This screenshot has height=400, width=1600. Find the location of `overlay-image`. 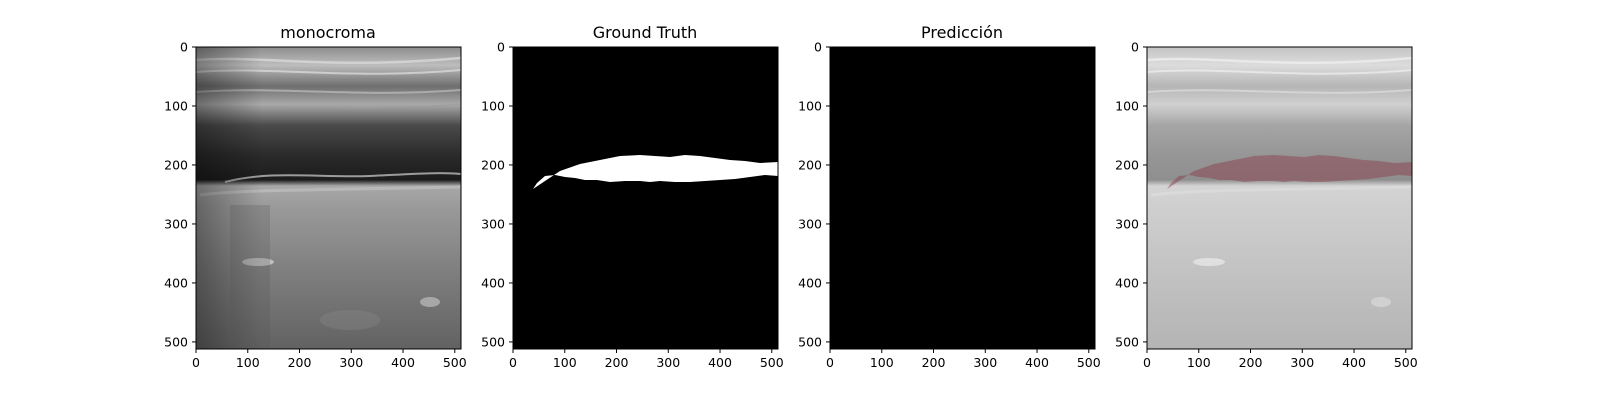

overlay-image is located at coordinates (1279, 198).